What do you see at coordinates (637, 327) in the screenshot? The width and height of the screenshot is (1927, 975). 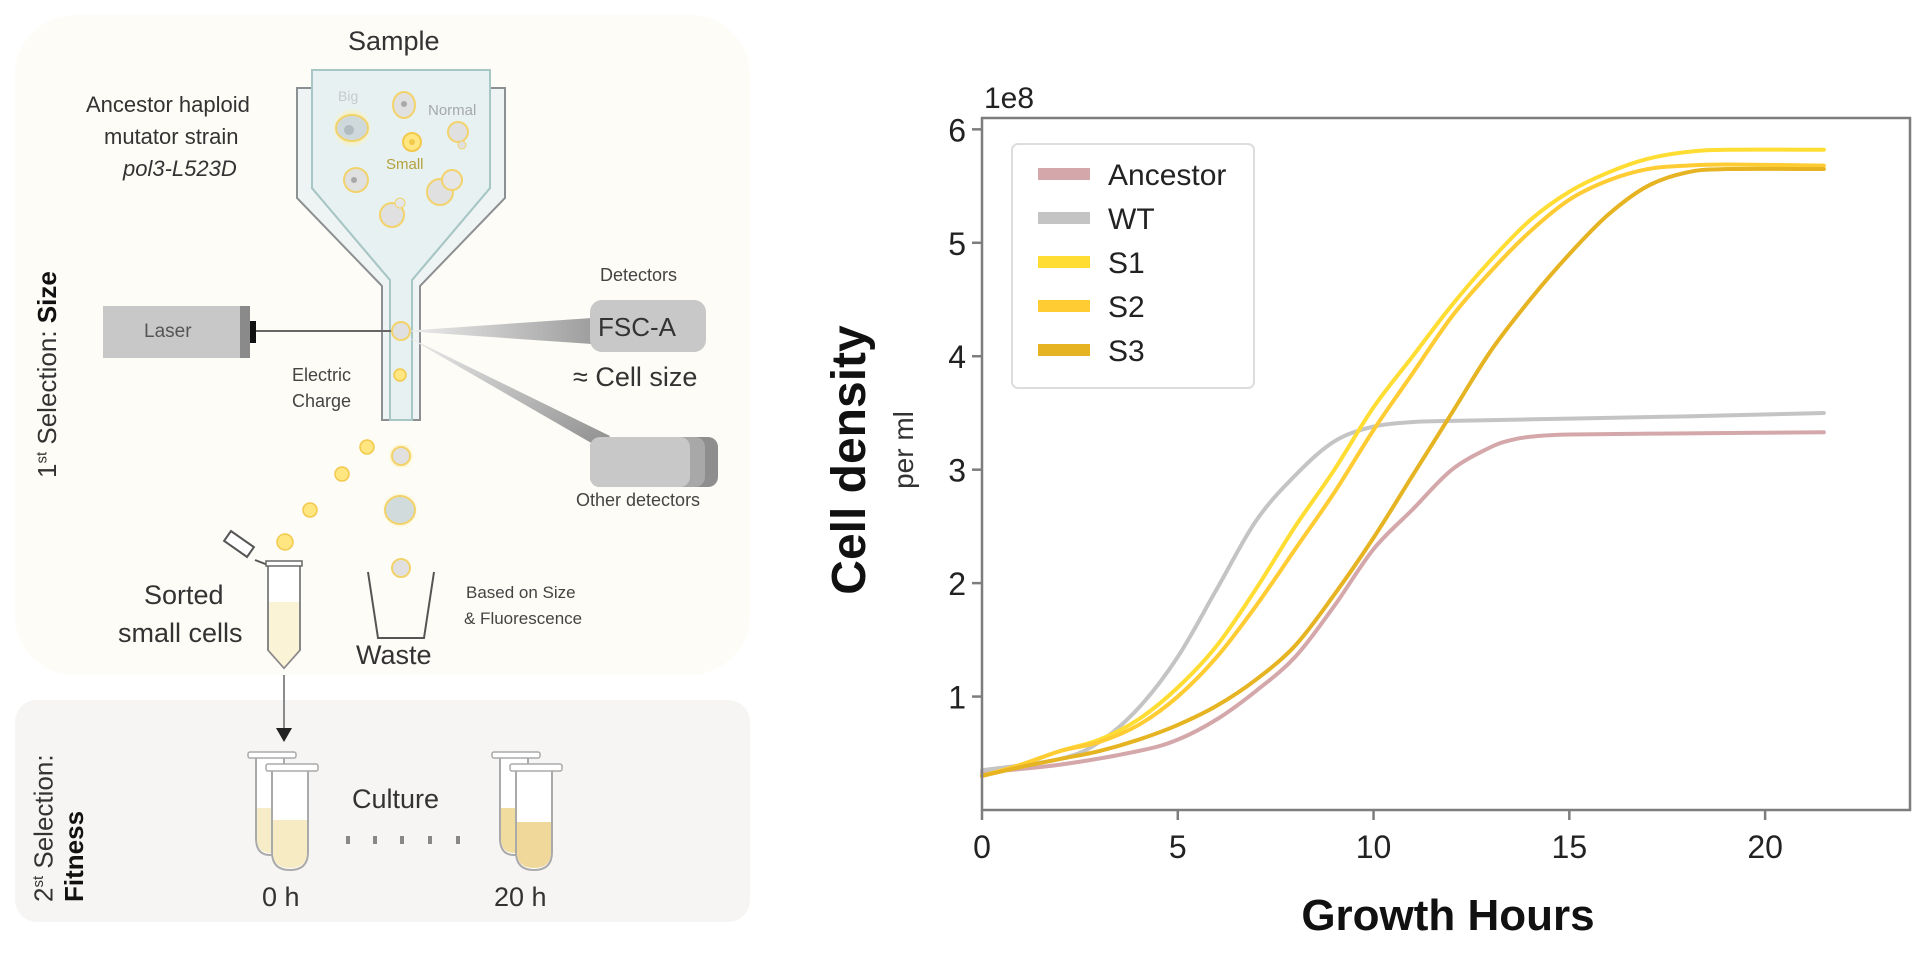 I see `fsc-label: FSC-A` at bounding box center [637, 327].